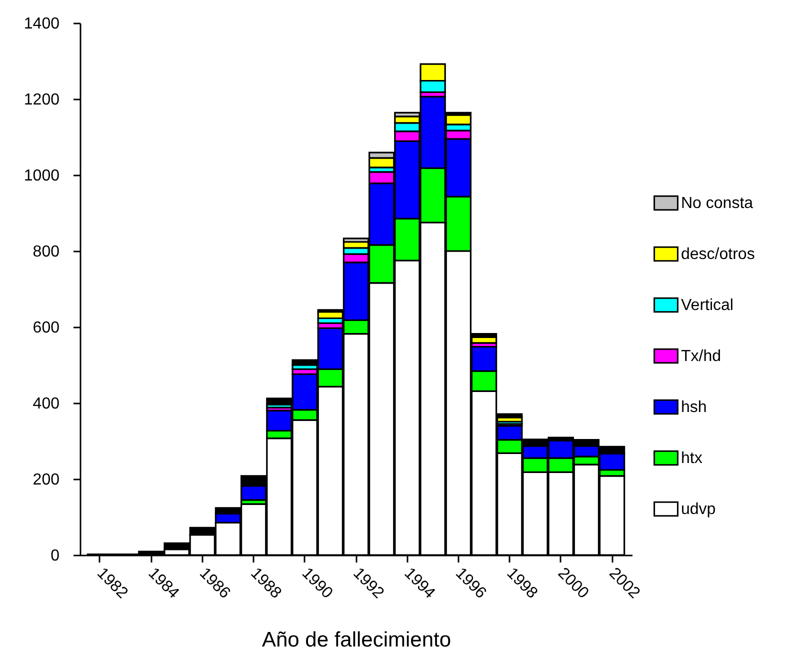 Image resolution: width=802 pixels, height=667 pixels. Describe the element at coordinates (46, 480) in the screenshot. I see `y-tick-label: 200` at that location.